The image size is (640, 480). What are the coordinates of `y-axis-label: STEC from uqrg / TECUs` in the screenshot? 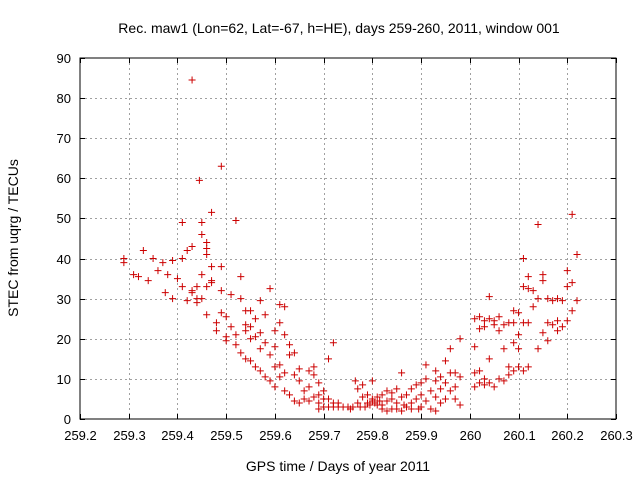 It's located at (13, 238).